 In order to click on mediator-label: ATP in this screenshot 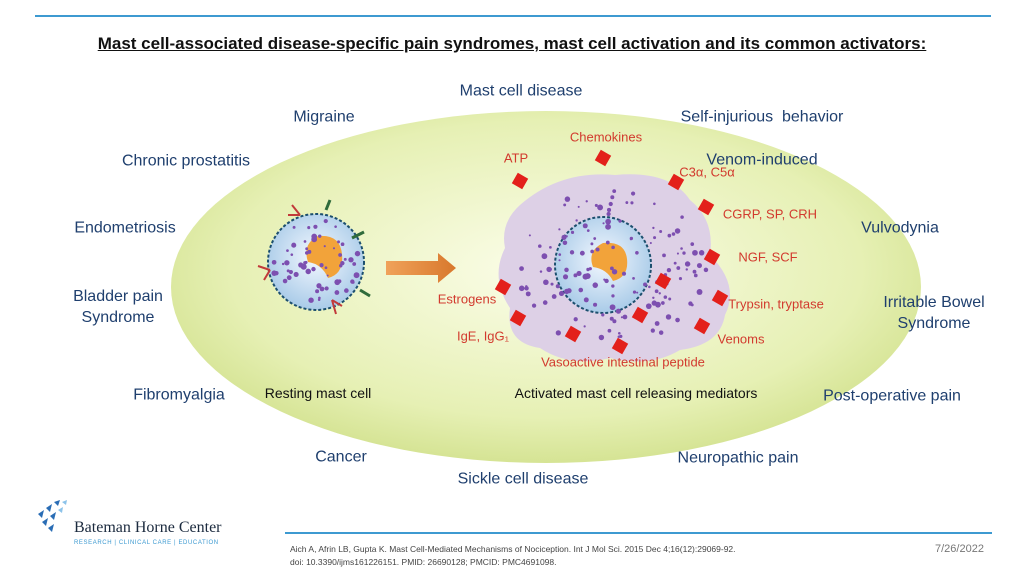, I will do `click(516, 158)`.